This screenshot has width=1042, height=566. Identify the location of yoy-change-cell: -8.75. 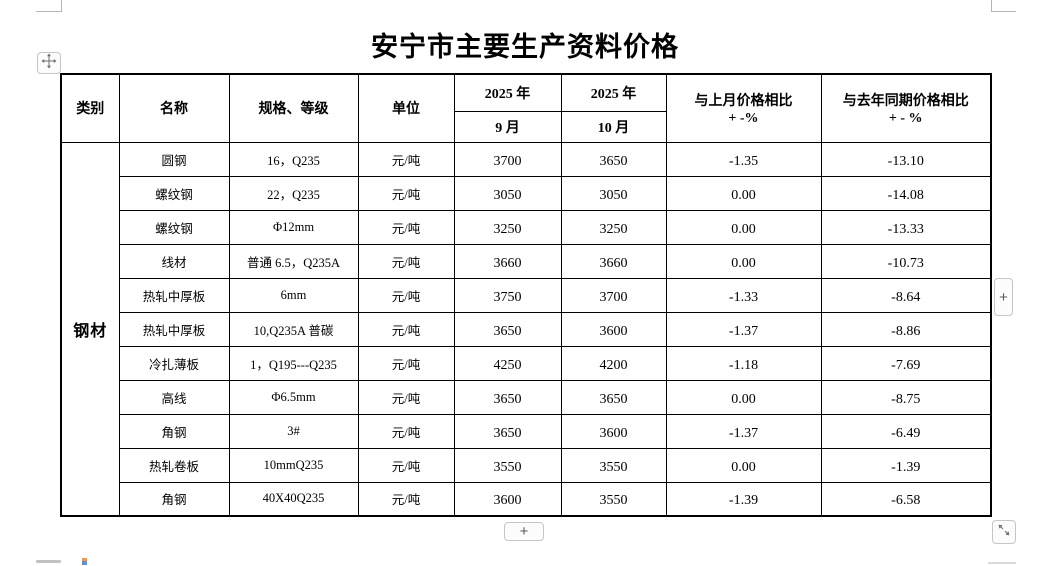
(906, 397).